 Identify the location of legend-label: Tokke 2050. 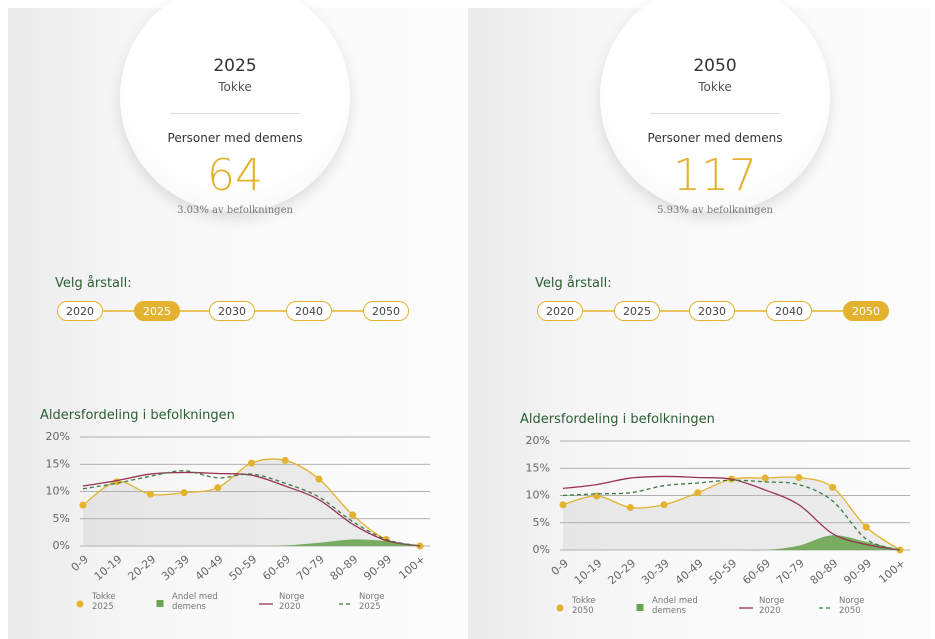
(584, 606).